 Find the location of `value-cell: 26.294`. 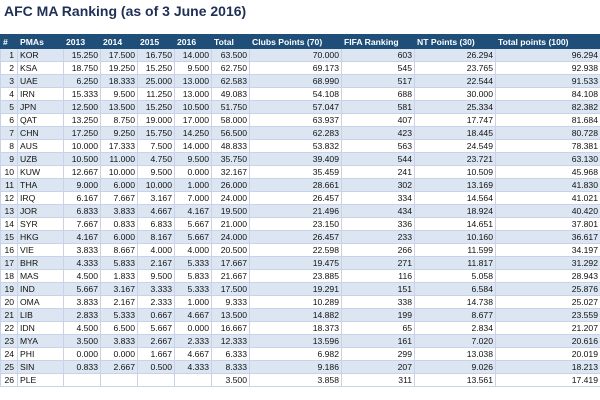

value-cell: 26.294 is located at coordinates (455, 55).